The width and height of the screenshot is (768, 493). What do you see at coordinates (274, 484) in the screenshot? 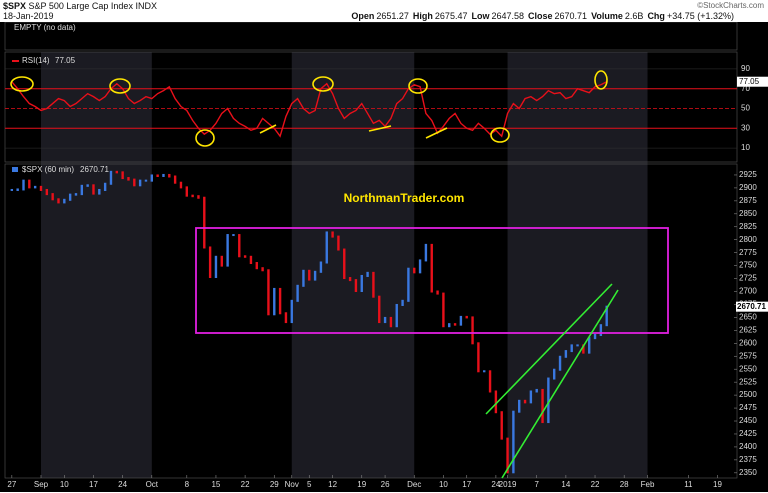
I see `x-tick-label: 29` at bounding box center [274, 484].